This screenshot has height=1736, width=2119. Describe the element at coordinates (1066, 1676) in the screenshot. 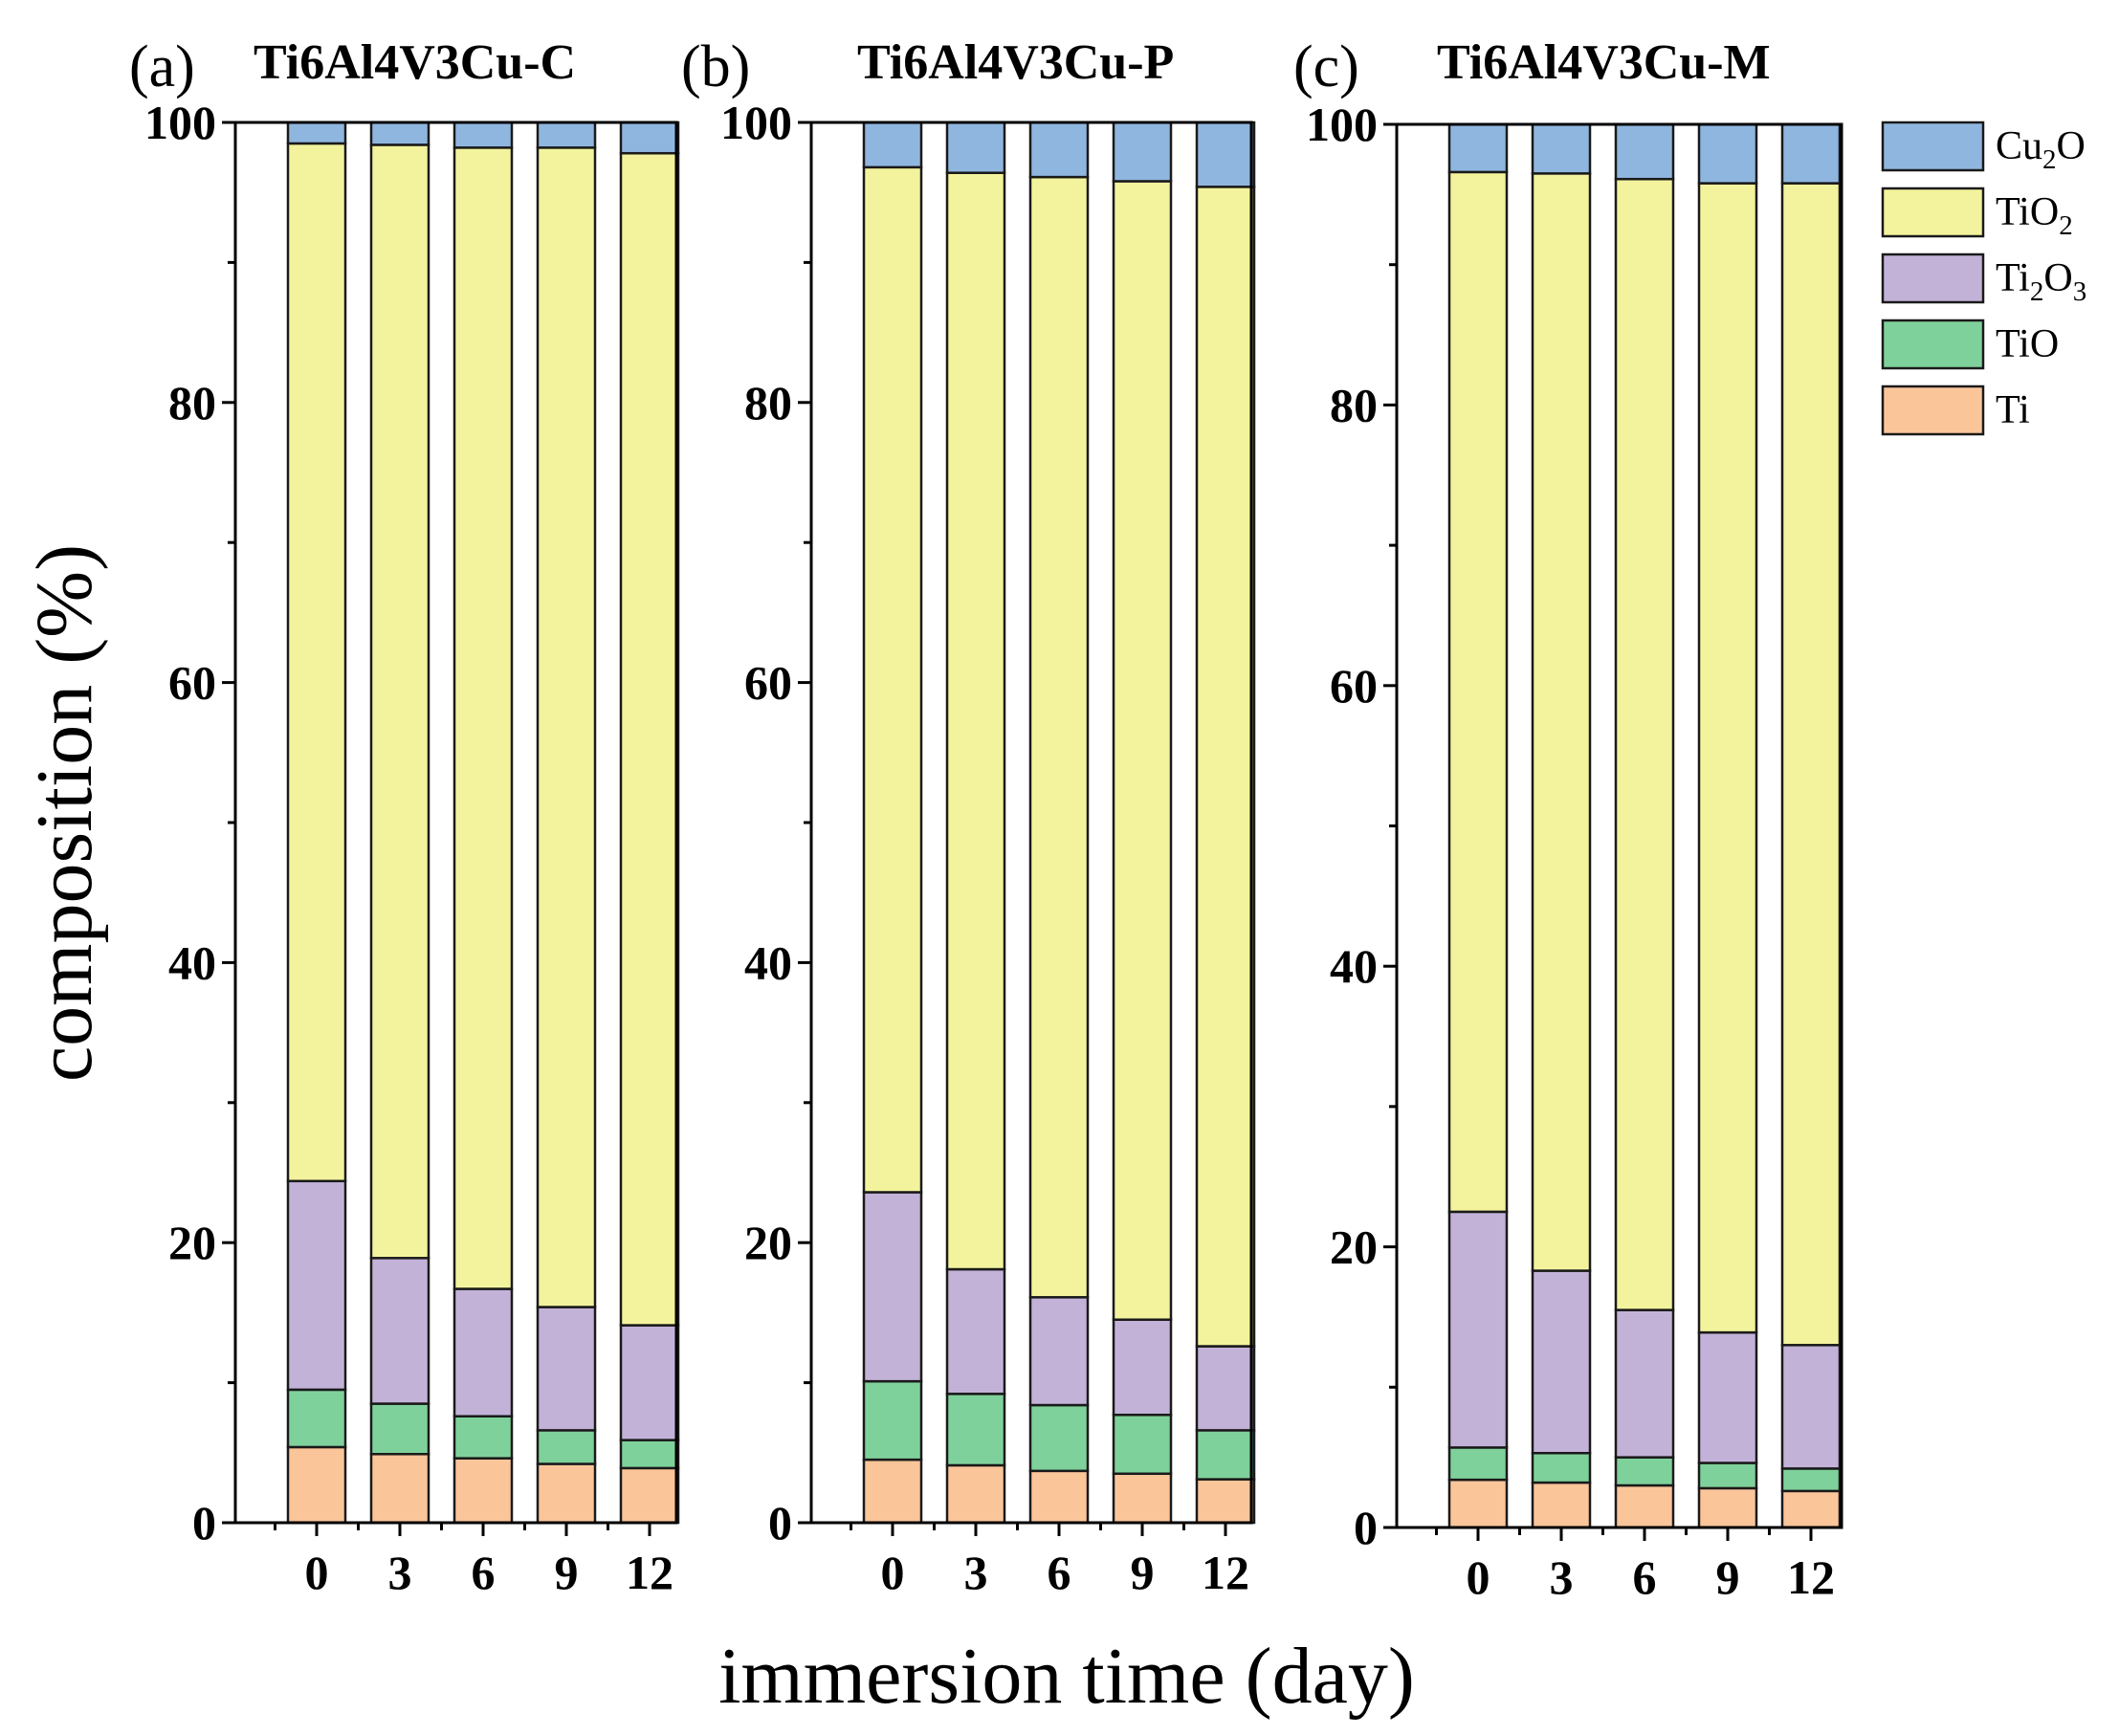

I see `x-axis-title: immersion time (day)` at that location.